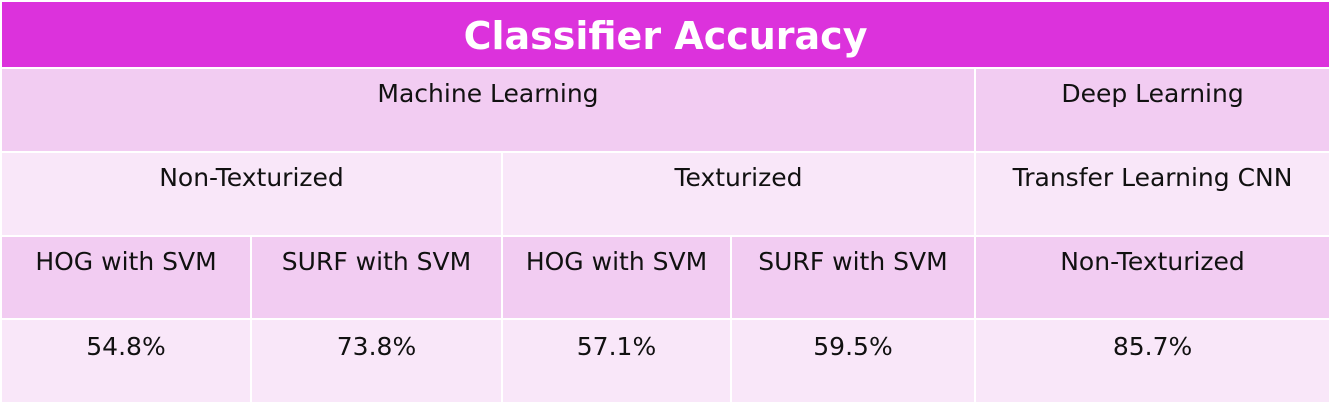 Image resolution: width=1331 pixels, height=404 pixels. What do you see at coordinates (1152, 261) in the screenshot?
I see `method-label: Non-Texturized` at bounding box center [1152, 261].